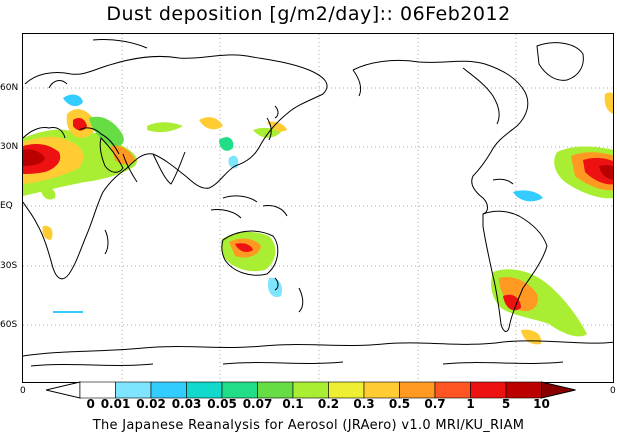 This screenshot has width=617, height=438. I want to click on colorbar, so click(311, 390).